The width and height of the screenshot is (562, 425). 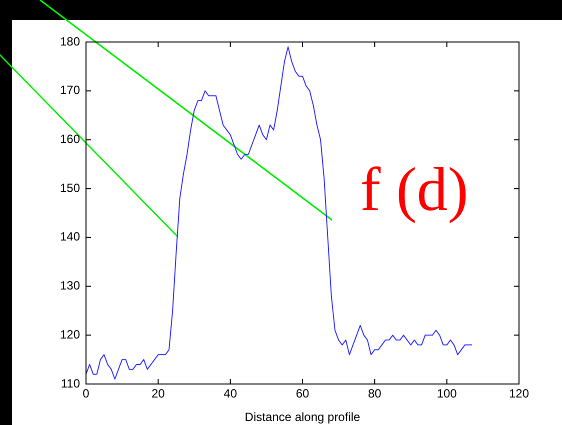 I want to click on x-axis-title: Distance along profile, so click(x=302, y=417).